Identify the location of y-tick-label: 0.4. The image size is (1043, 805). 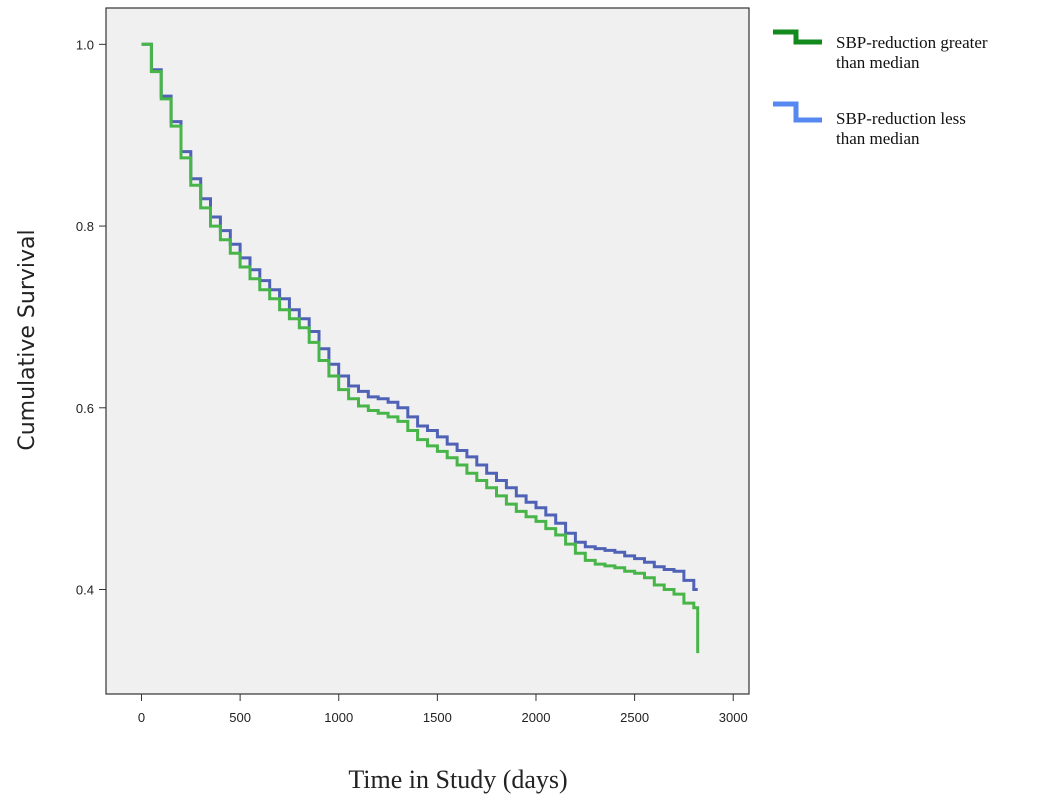
(85, 590).